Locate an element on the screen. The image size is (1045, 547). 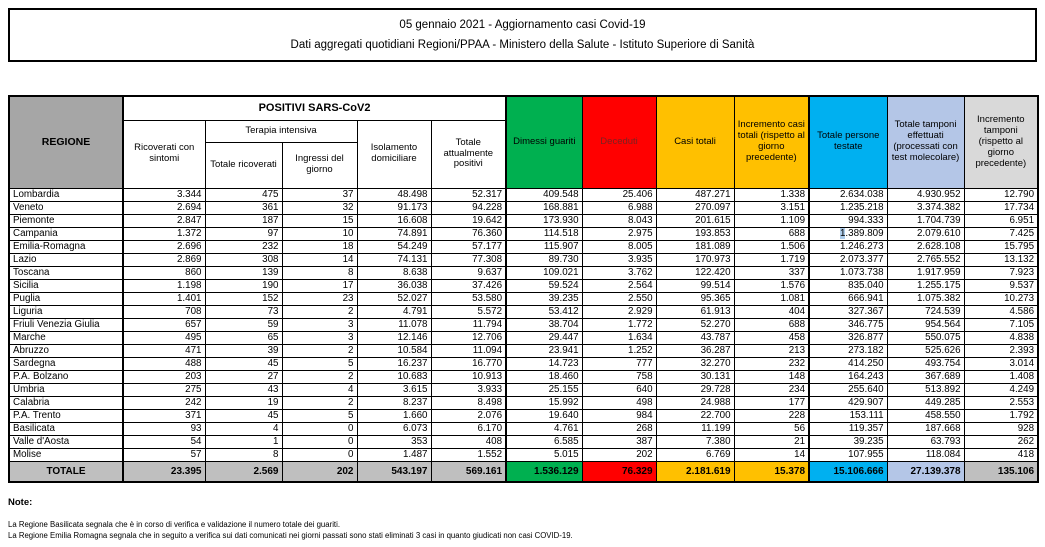
value-cell: 15.795 is located at coordinates (1001, 246).